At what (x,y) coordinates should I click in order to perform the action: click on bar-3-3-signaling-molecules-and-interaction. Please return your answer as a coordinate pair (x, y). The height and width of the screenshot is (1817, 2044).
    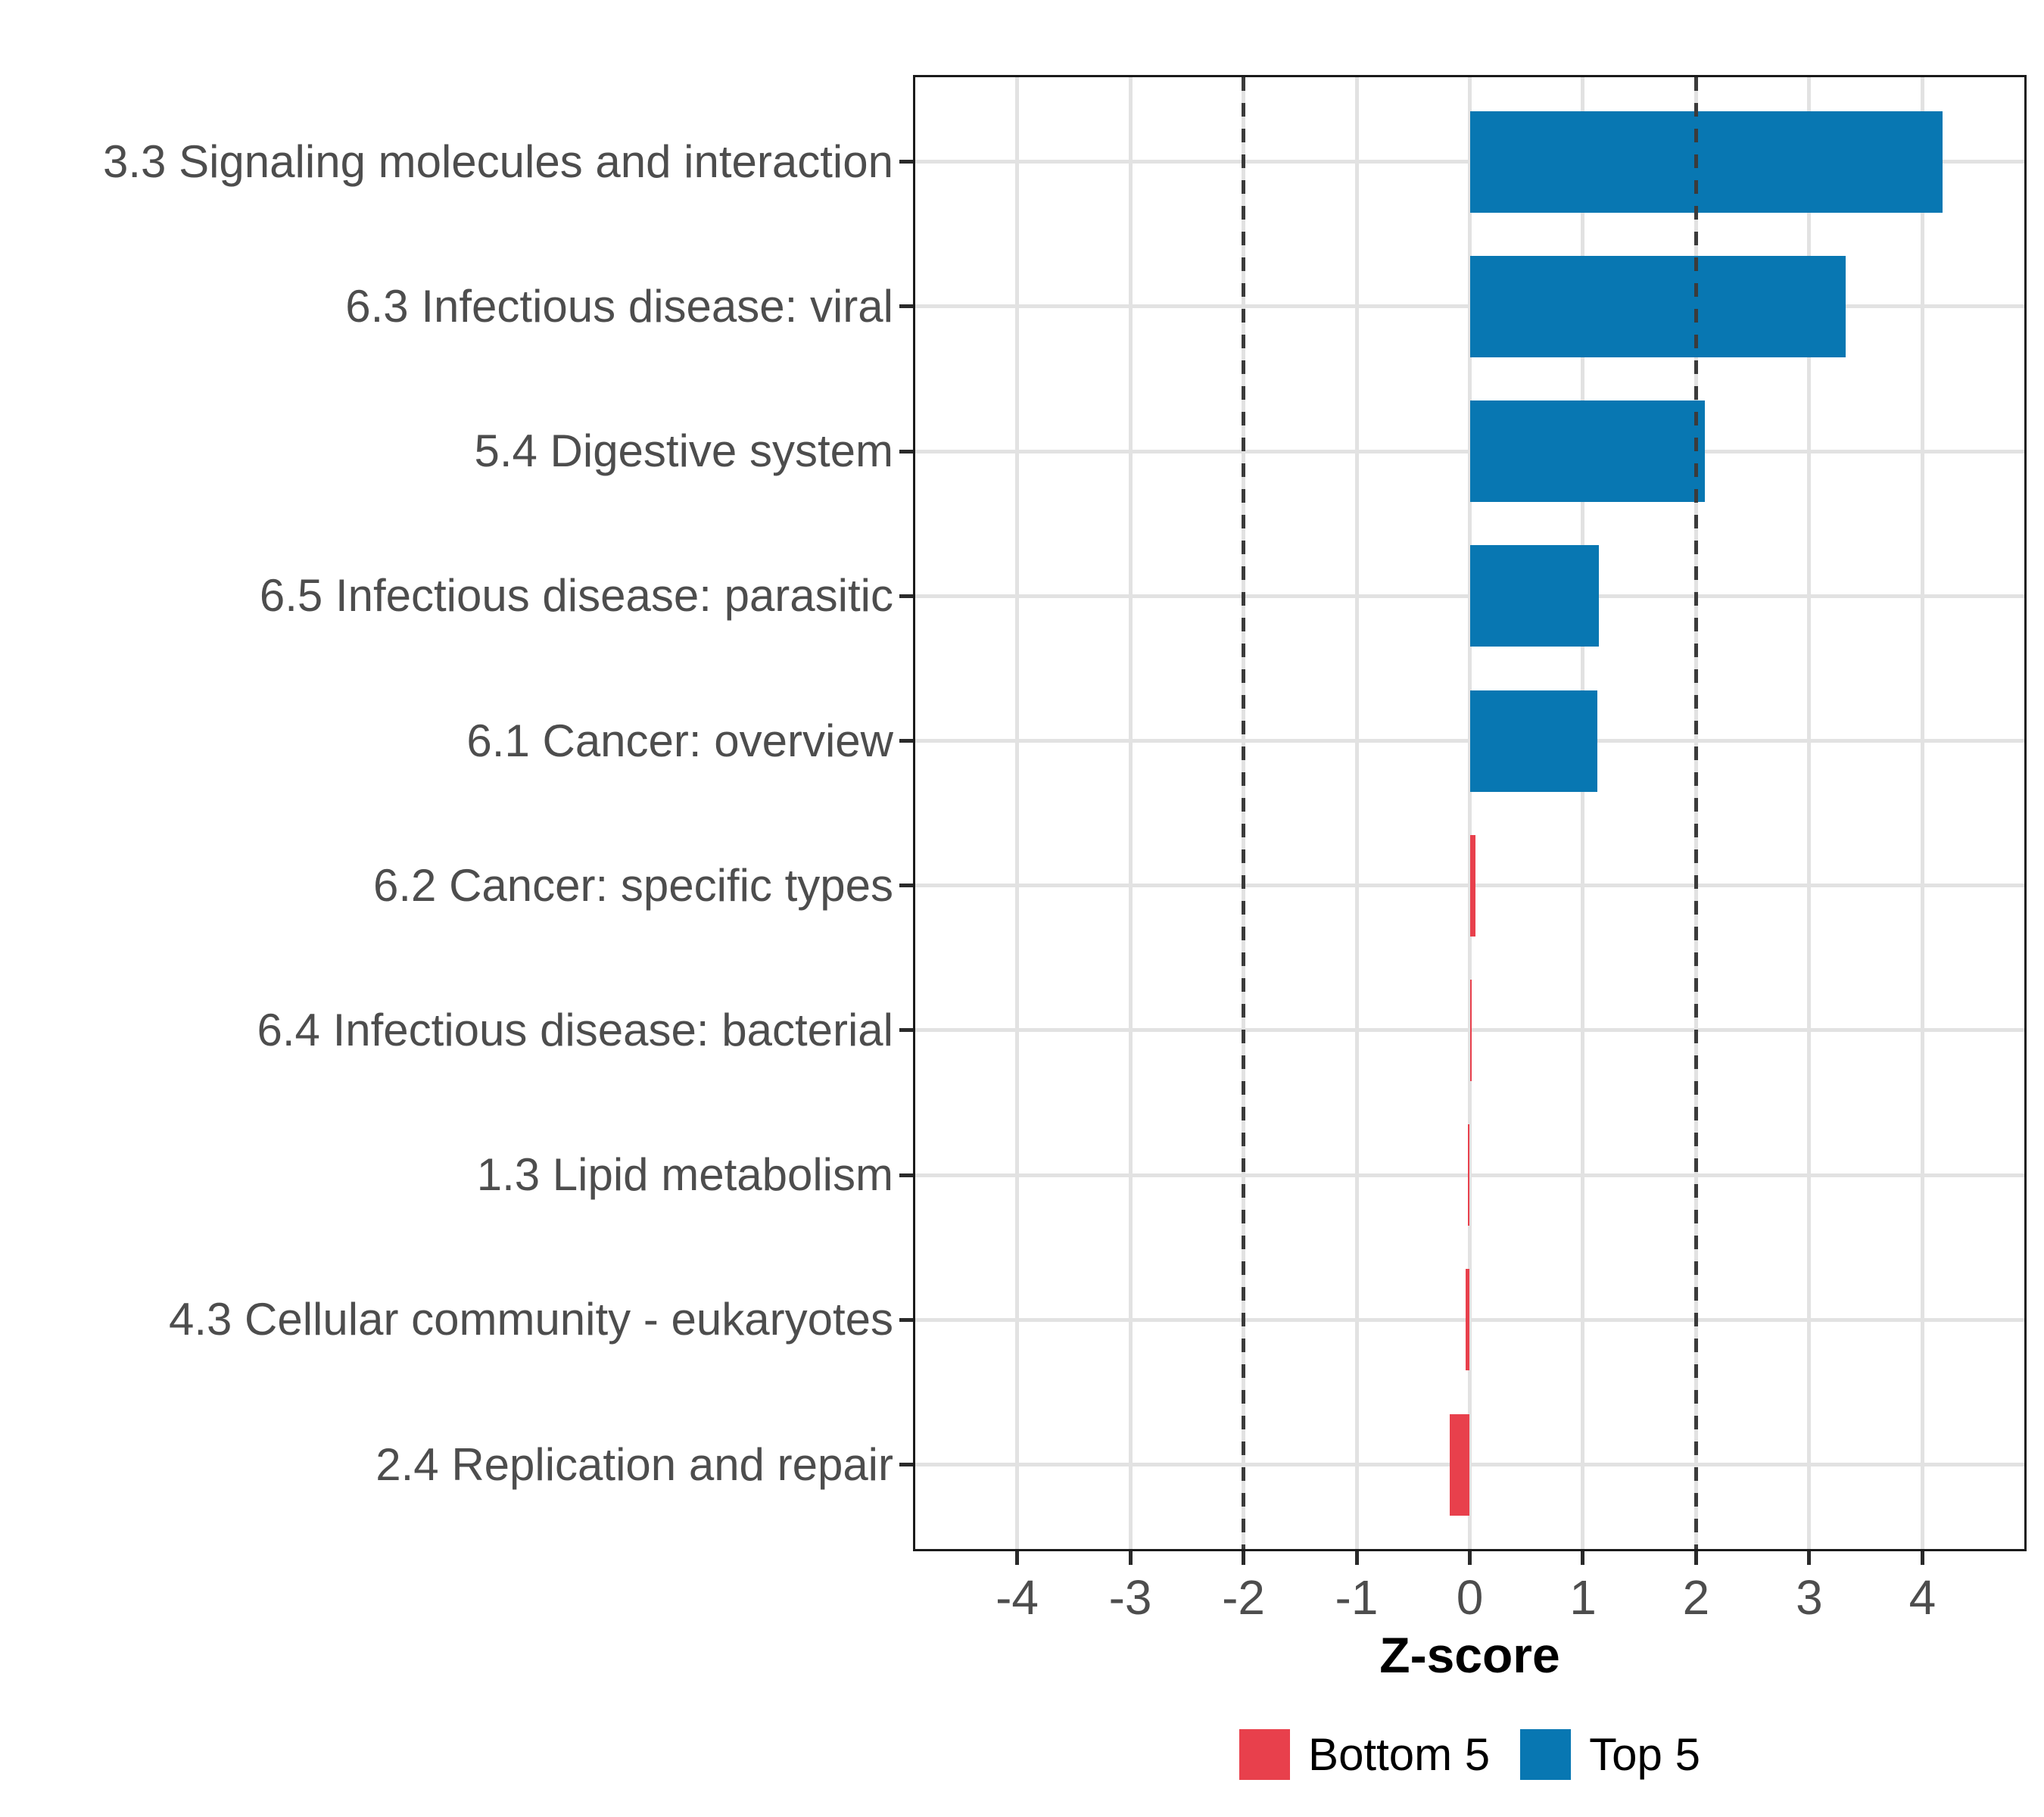
    Looking at the image, I should click on (1706, 162).